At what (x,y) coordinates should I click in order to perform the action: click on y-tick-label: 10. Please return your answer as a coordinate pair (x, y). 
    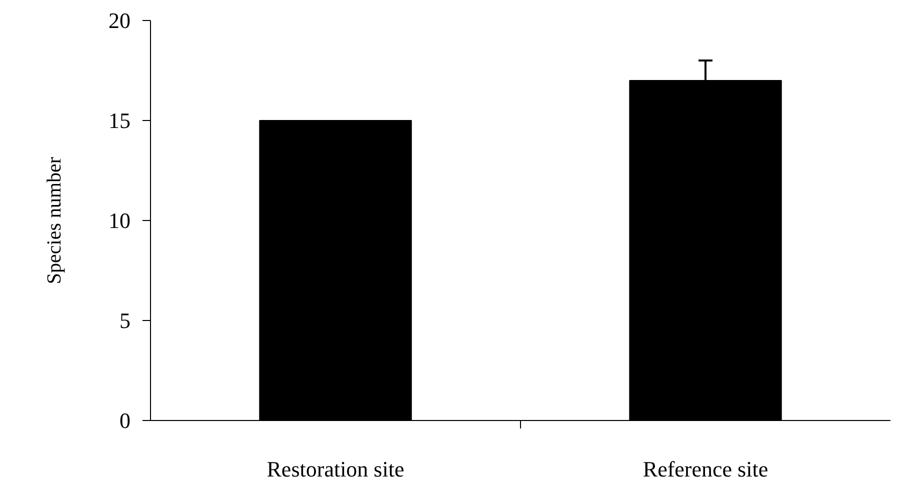
    Looking at the image, I should click on (119, 220).